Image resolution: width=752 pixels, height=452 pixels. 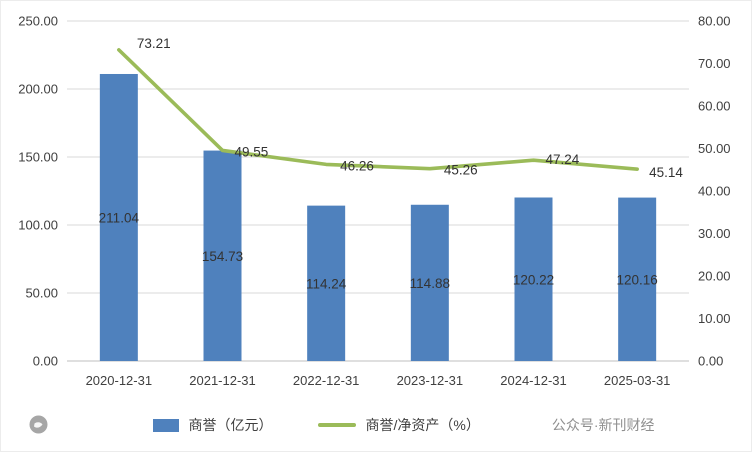 What do you see at coordinates (714, 276) in the screenshot?
I see `y-axis-tick-right: 20.00` at bounding box center [714, 276].